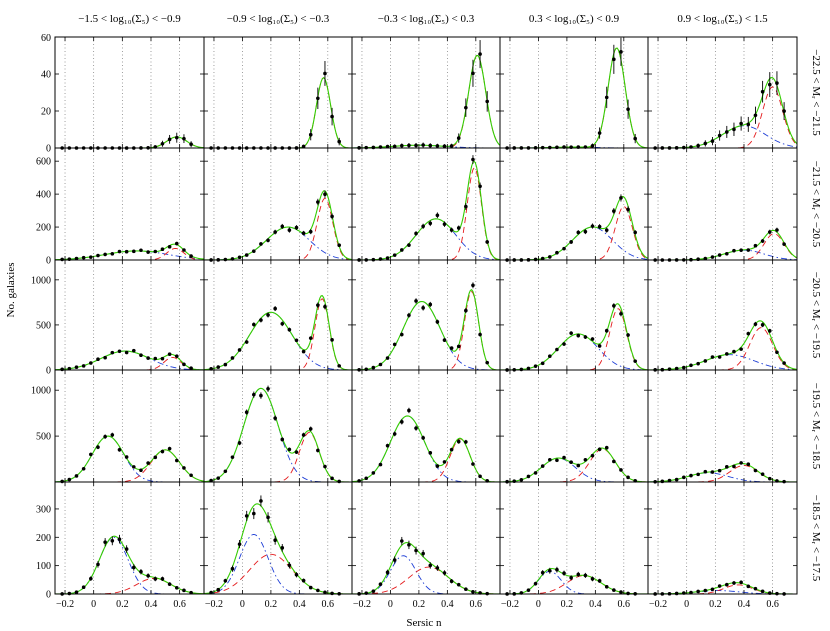  What do you see at coordinates (722, 93) in the screenshot?
I see `panel-r0-c4` at bounding box center [722, 93].